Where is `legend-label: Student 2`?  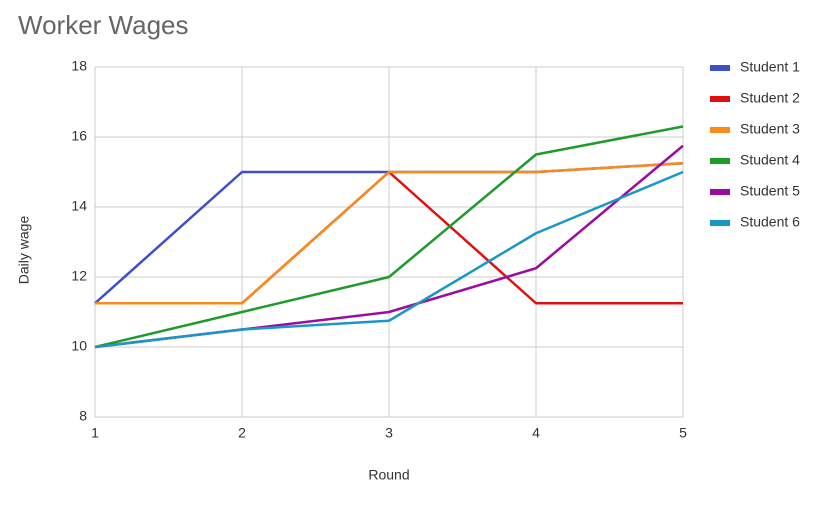 legend-label: Student 2 is located at coordinates (770, 98).